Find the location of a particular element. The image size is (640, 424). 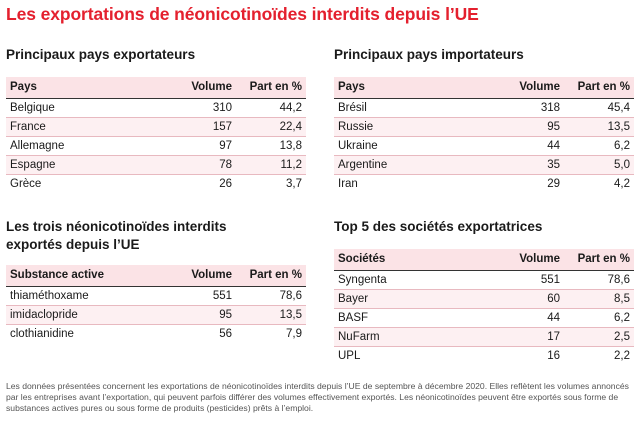

cell-volume: 97 is located at coordinates (201, 146).